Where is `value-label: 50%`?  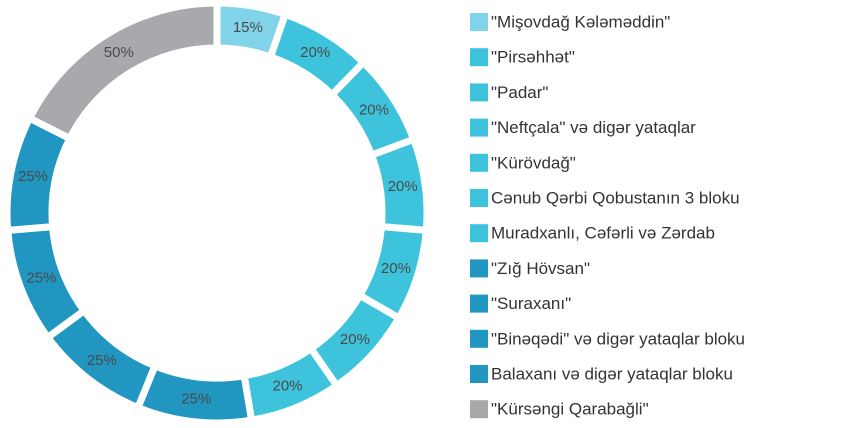
value-label: 50% is located at coordinates (119, 52).